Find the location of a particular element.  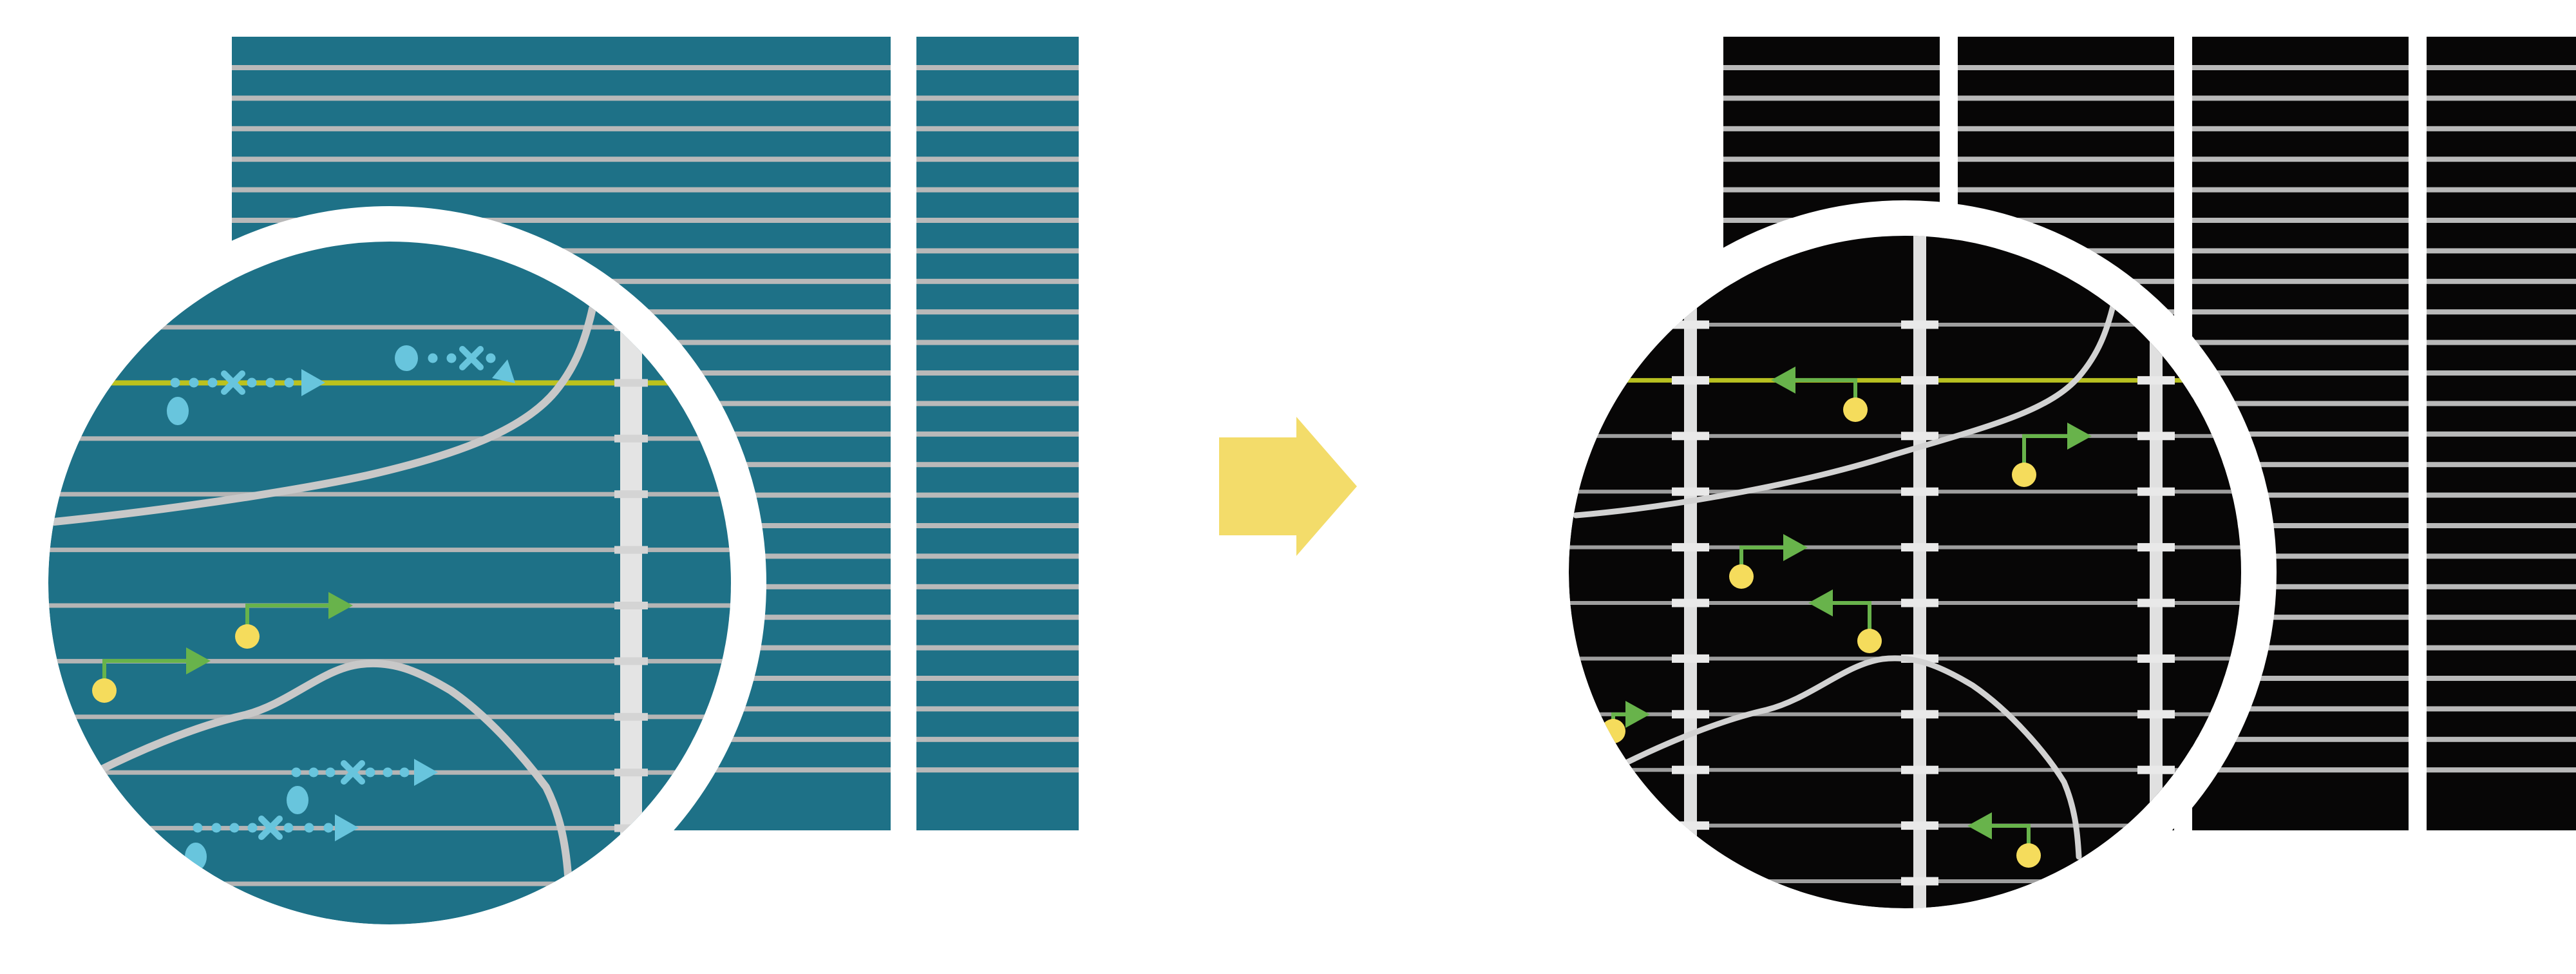

recombination-x-icon is located at coordinates (233, 382).